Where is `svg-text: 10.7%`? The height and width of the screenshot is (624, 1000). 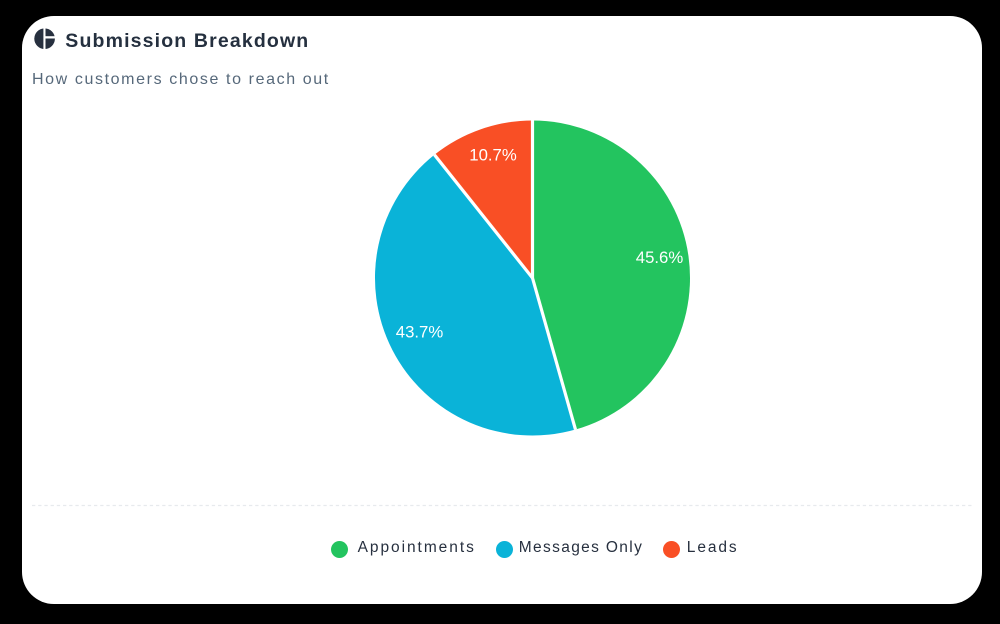 svg-text: 10.7% is located at coordinates (493, 155).